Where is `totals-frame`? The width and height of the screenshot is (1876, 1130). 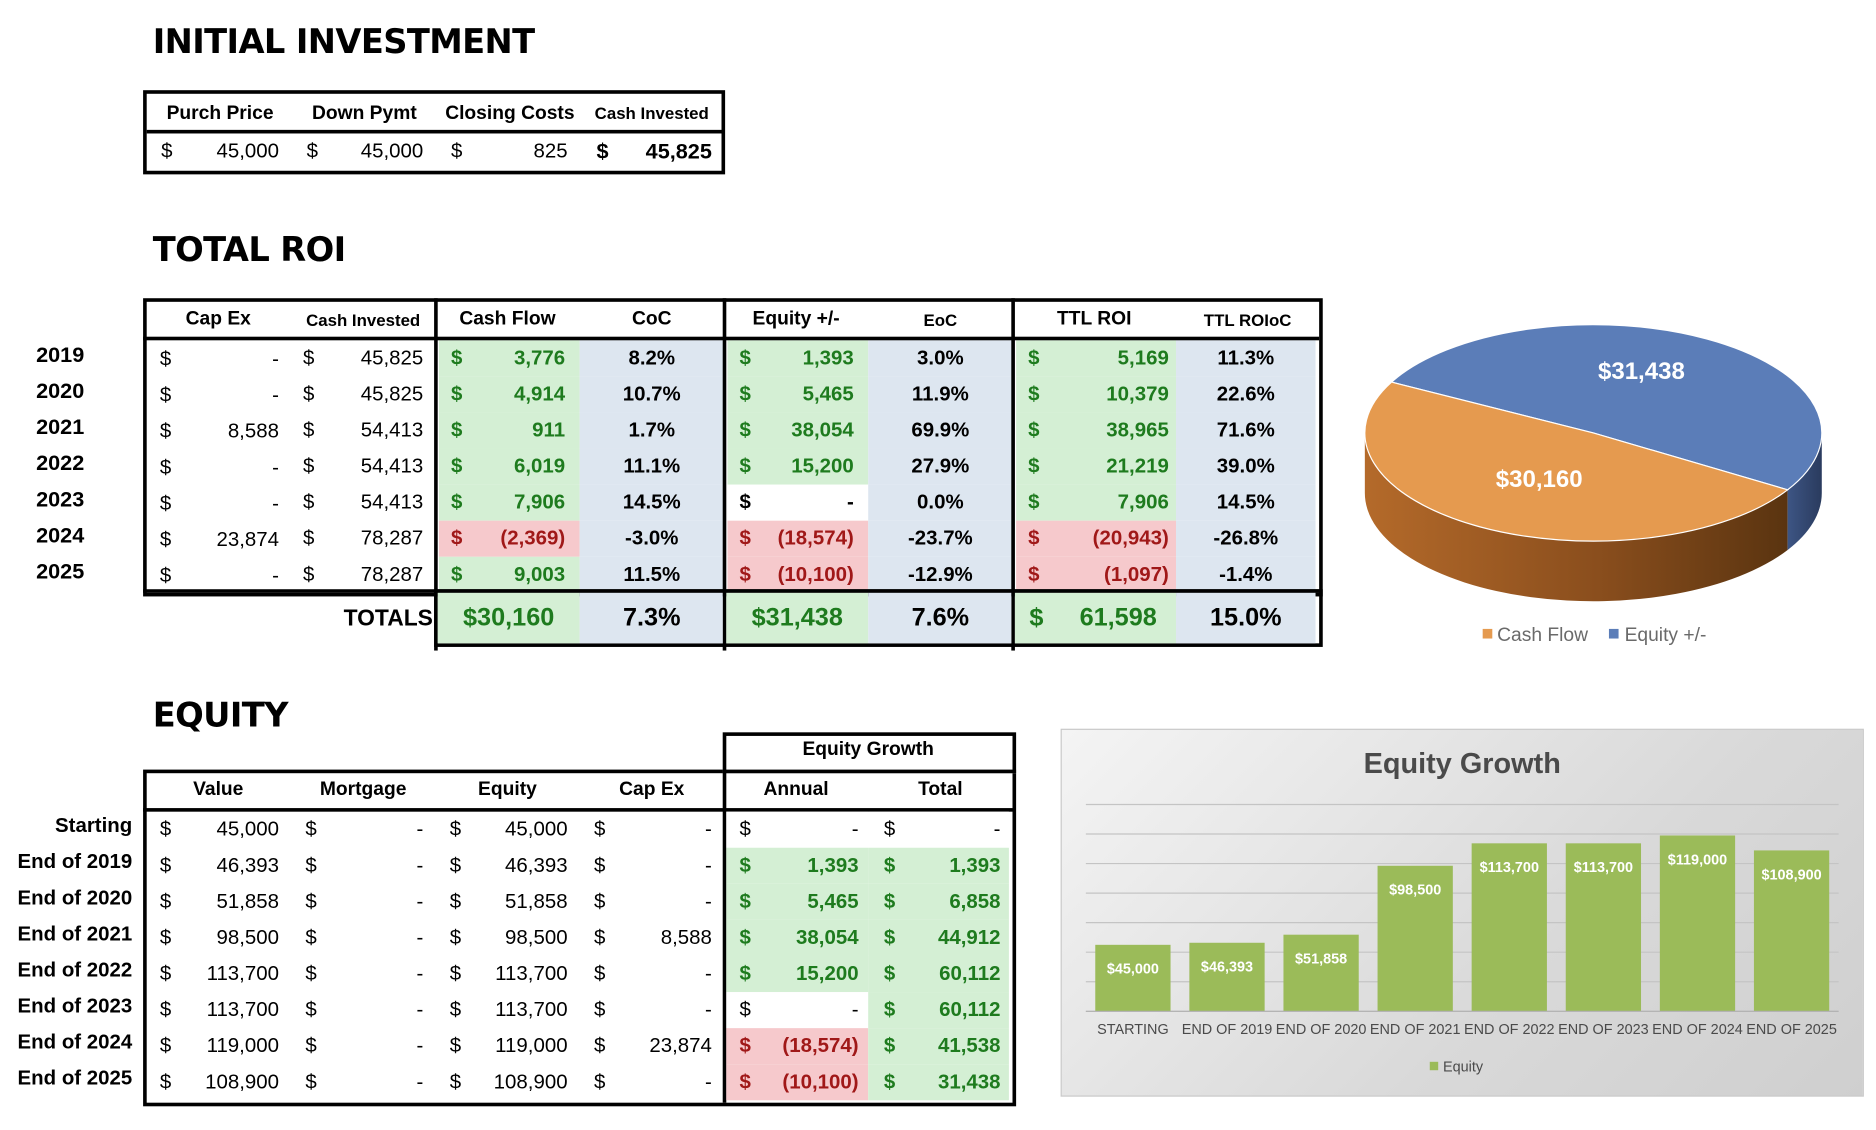
totals-frame is located at coordinates (878, 618).